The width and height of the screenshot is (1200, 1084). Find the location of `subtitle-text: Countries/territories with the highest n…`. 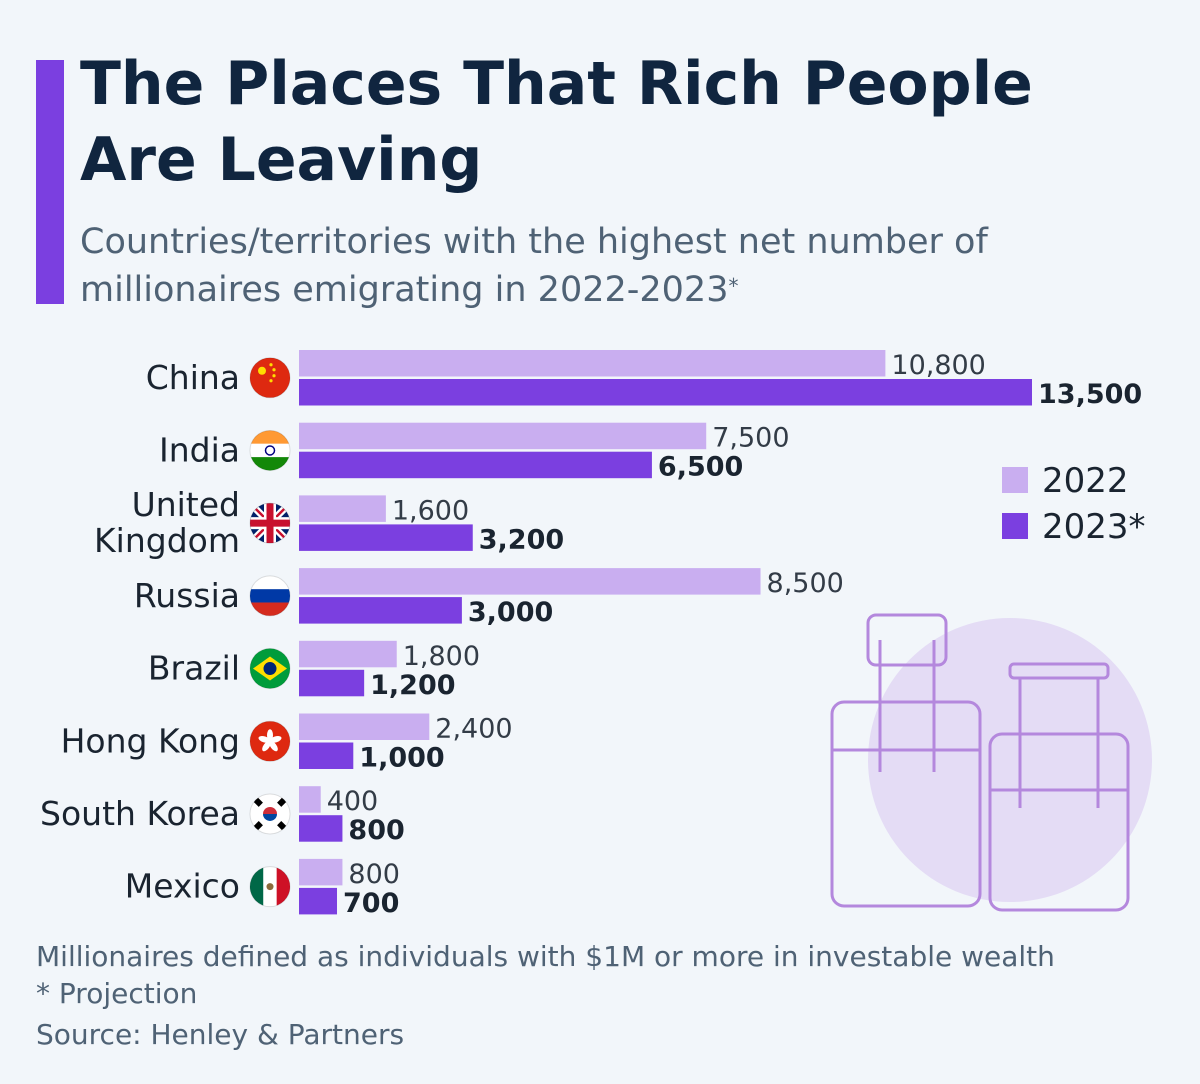

subtitle-text: Countries/territories with the highest n… is located at coordinates (534, 266).